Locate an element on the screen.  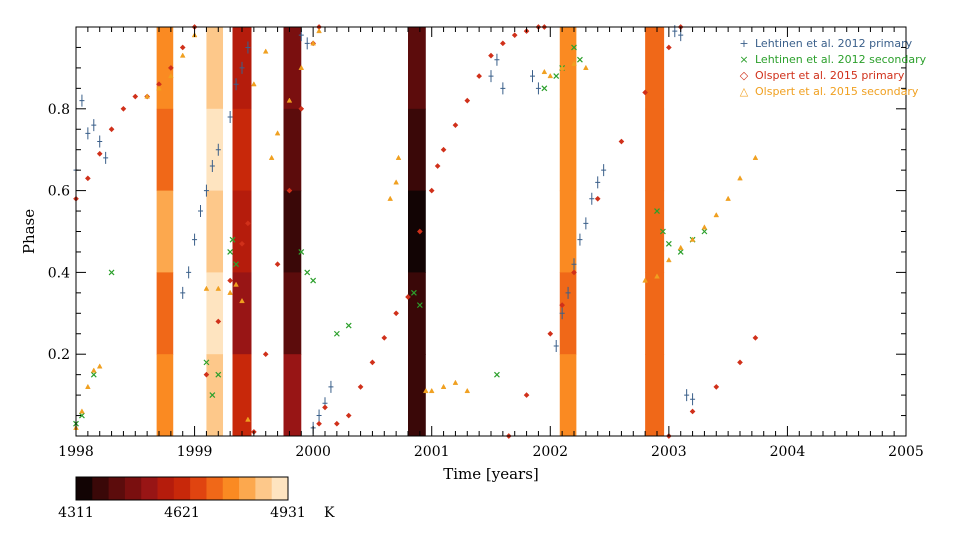
legend-entry: Lehtinen et al. 2012 primary is located at coordinates (834, 43).